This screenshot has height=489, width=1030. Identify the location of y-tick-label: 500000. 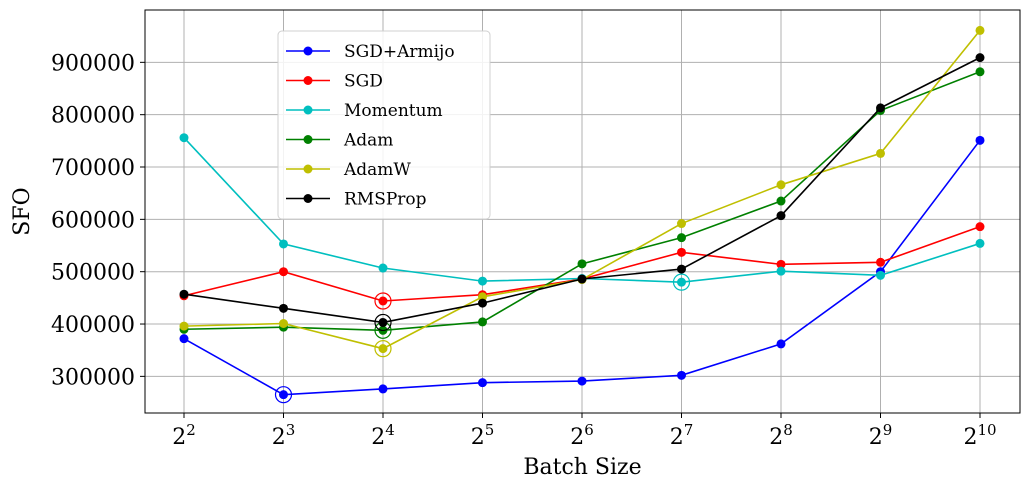
(93, 273).